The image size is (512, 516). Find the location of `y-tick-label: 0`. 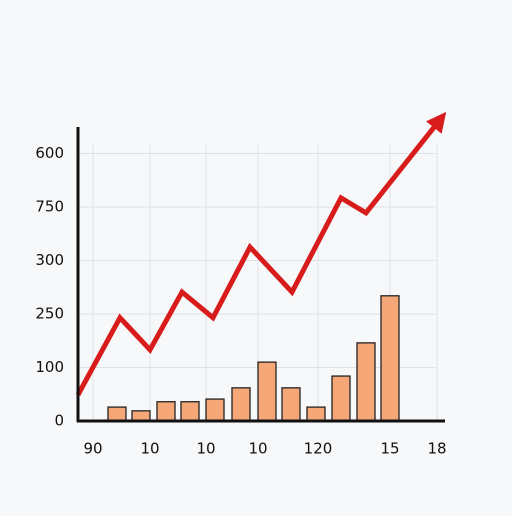

y-tick-label: 0 is located at coordinates (59, 421).